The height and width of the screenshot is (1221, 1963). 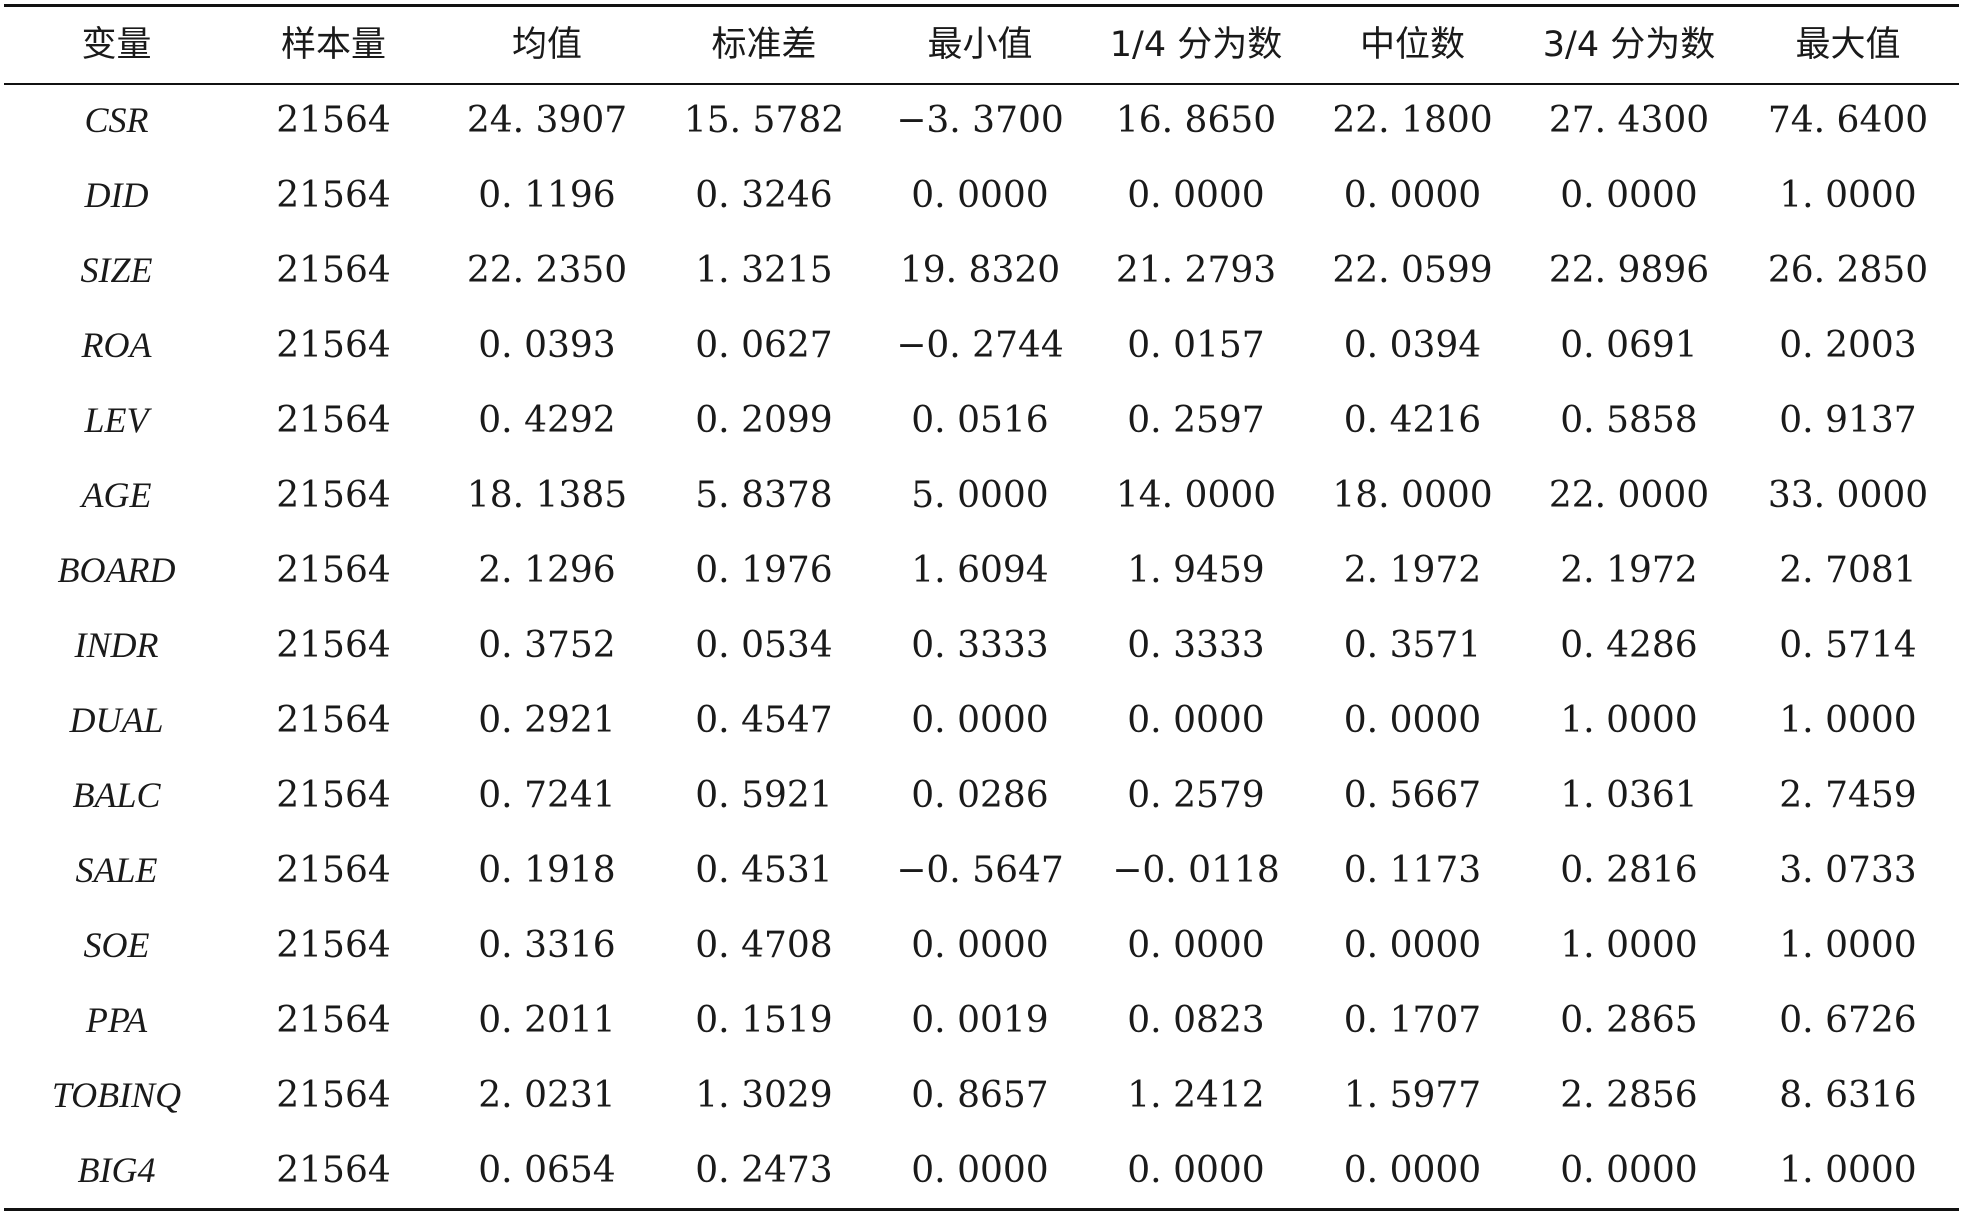 What do you see at coordinates (1196, 420) in the screenshot?
I see `value-cell: 0. 2597` at bounding box center [1196, 420].